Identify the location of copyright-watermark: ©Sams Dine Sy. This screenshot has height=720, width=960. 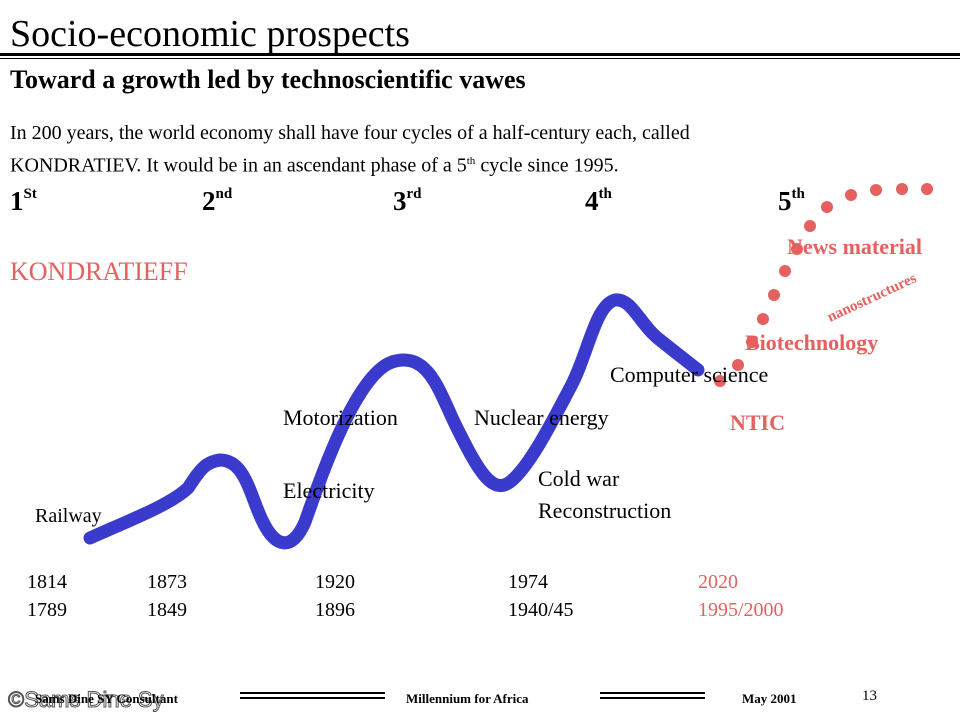
(86, 700).